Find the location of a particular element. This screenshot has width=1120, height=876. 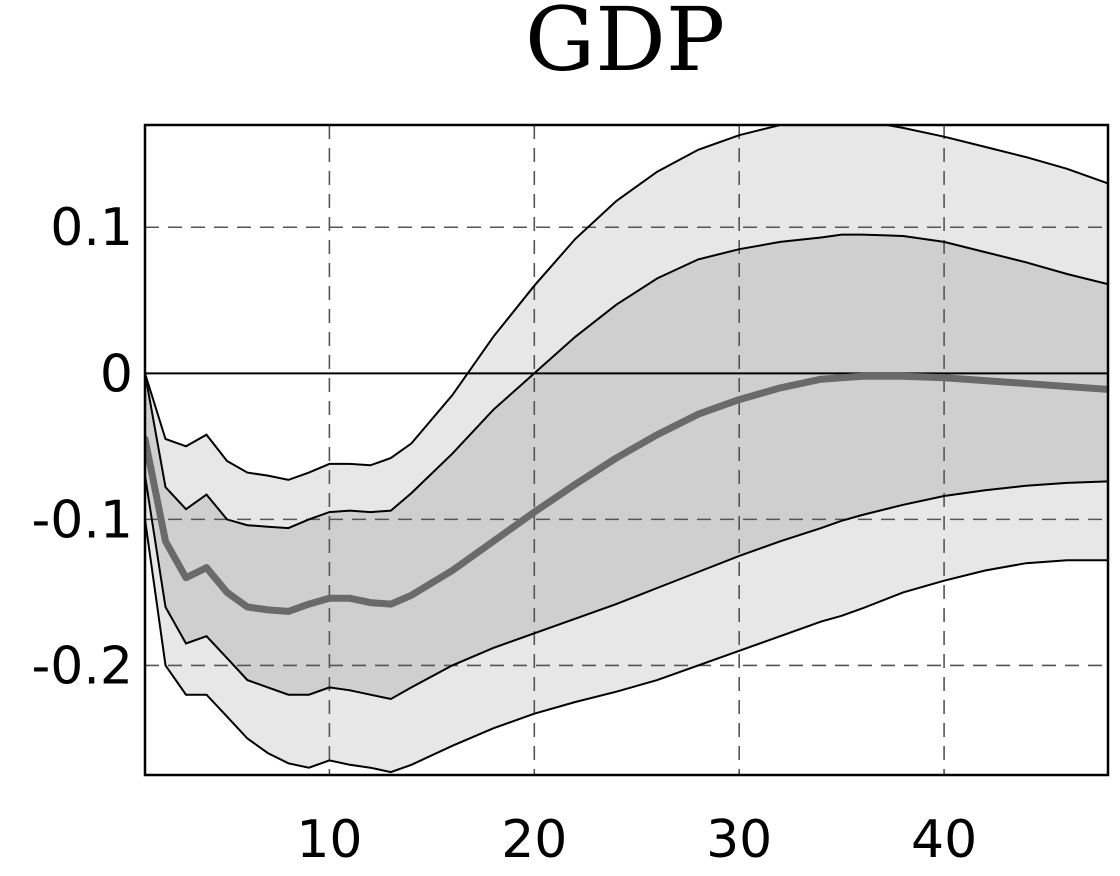

y-tick-labels: 0.1 0 -0.1 -0.2 is located at coordinates (82, 447).